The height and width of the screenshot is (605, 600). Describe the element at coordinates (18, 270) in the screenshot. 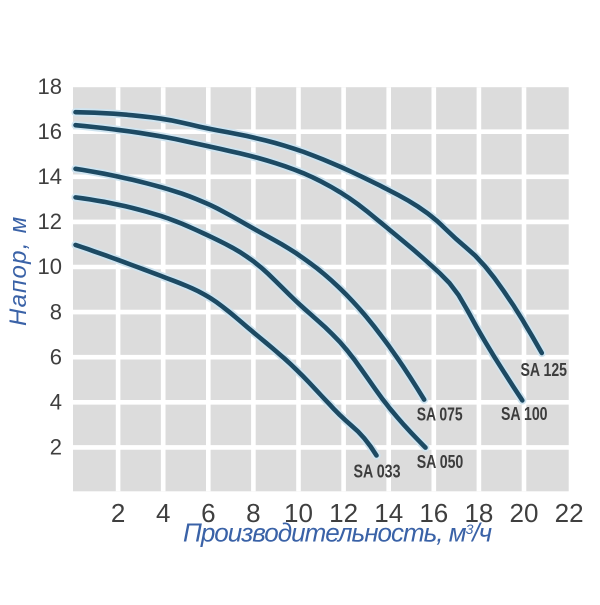

I see `svg-text: Напор, м` at that location.